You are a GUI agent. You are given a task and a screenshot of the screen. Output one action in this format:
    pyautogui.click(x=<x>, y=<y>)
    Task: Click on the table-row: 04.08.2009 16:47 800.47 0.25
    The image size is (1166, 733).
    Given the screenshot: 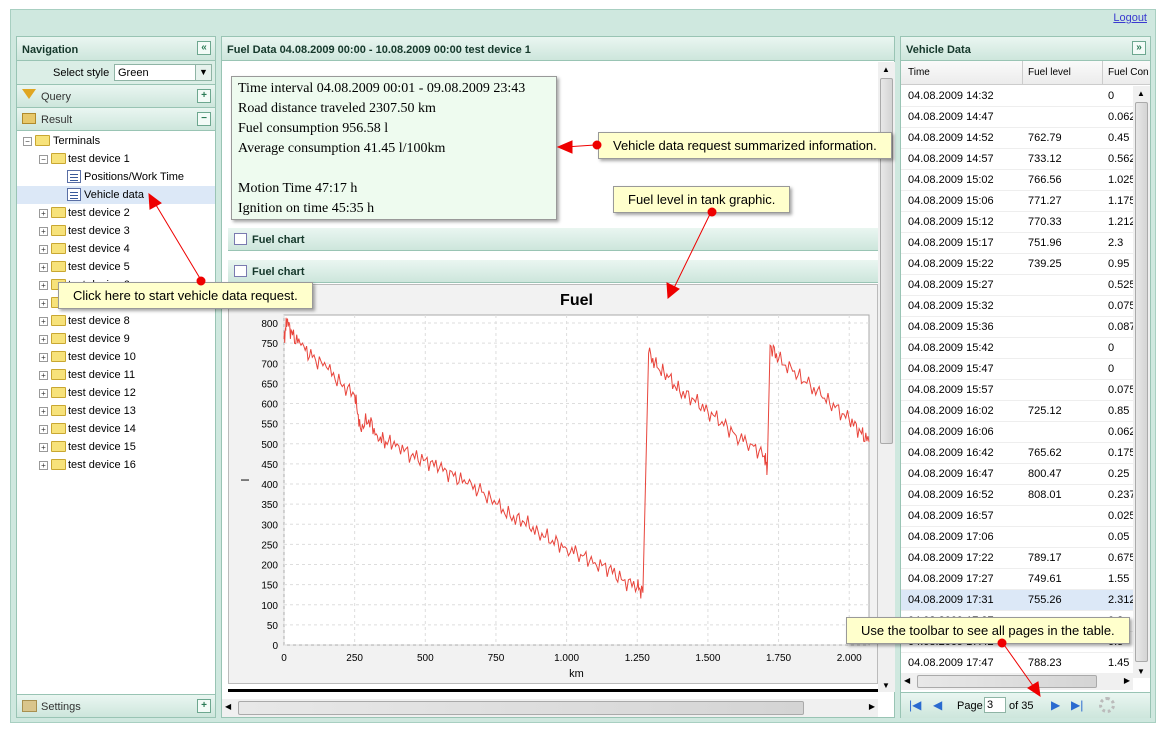 What is the action you would take?
    pyautogui.click(x=1017, y=474)
    